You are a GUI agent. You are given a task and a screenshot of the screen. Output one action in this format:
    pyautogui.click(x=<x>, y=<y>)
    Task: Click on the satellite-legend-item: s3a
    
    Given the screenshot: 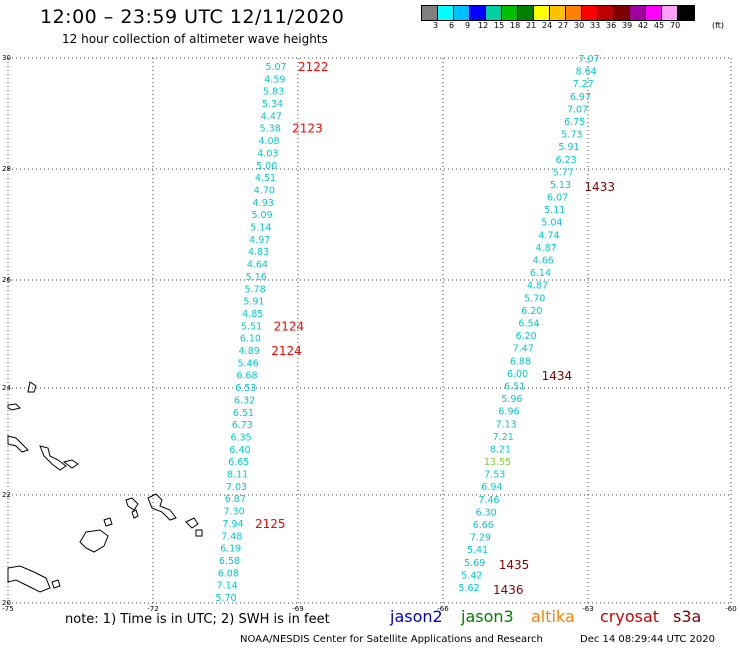 What is the action you would take?
    pyautogui.click(x=687, y=616)
    